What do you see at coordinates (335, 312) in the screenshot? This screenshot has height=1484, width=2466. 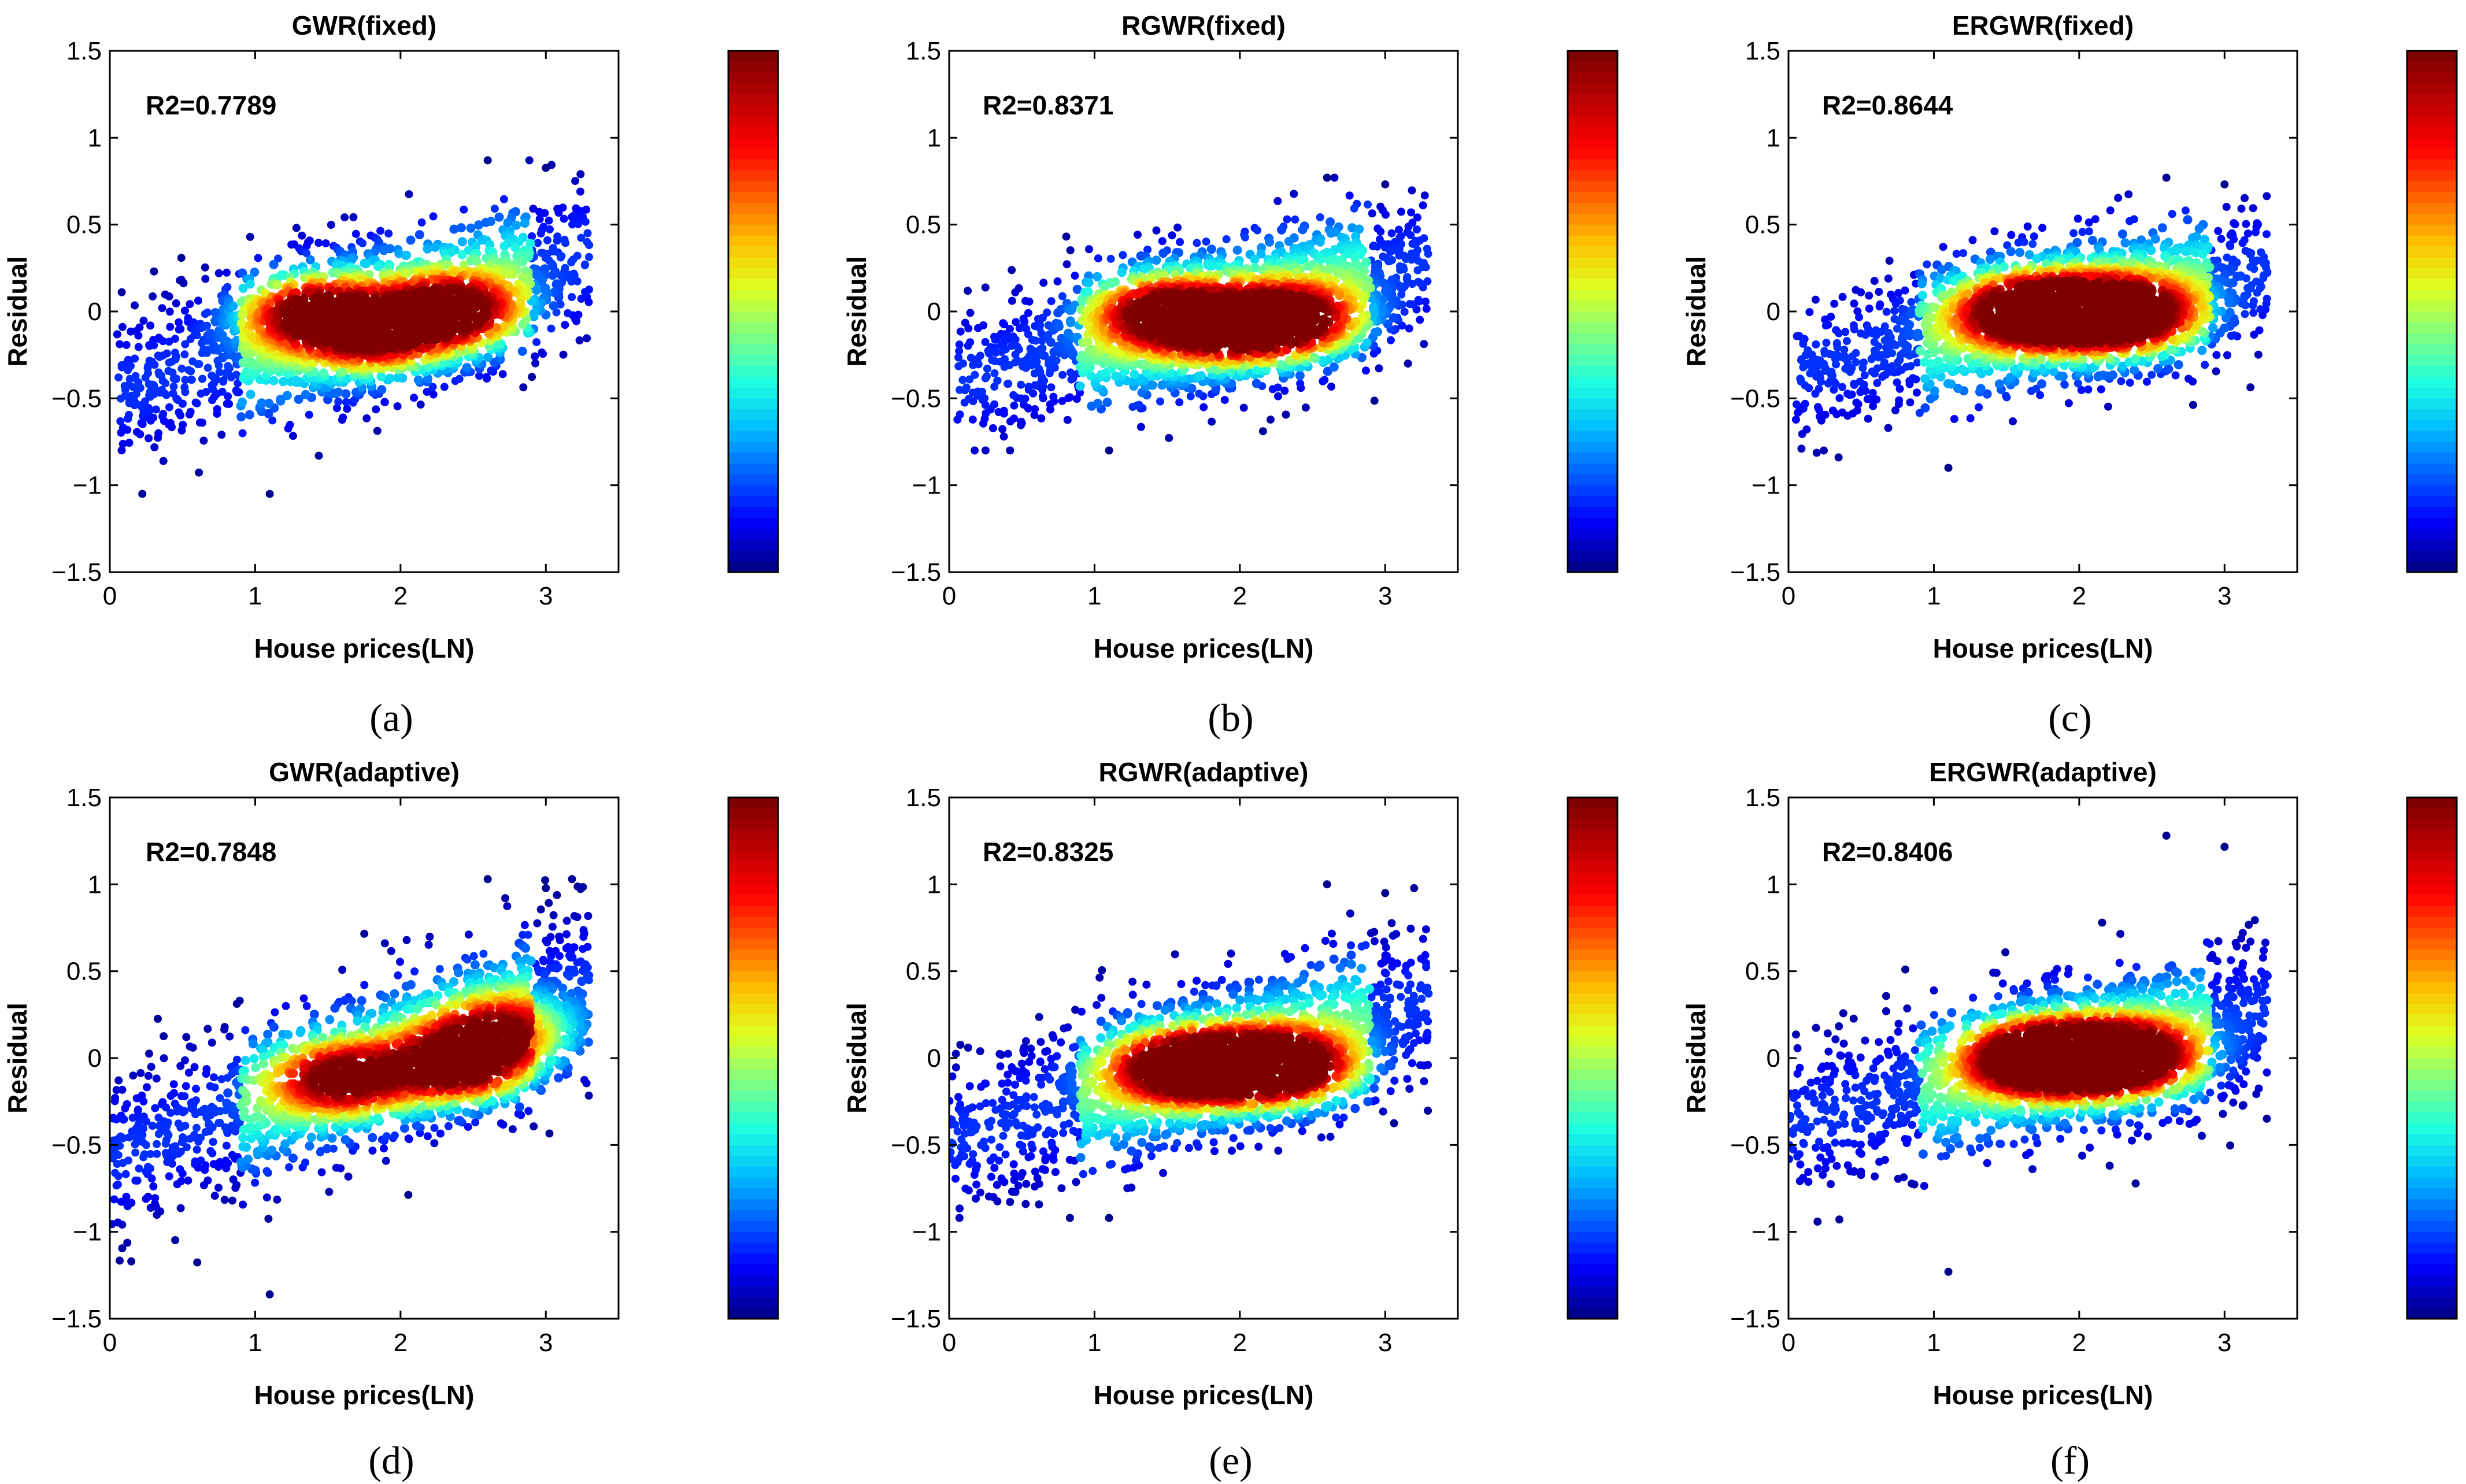 I see `y-ticks: 1.510.50−0.5−1−1.5` at bounding box center [335, 312].